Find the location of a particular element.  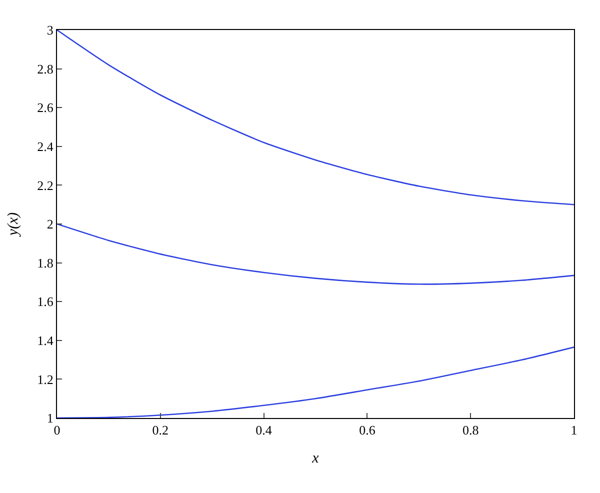

x-axis-title: x is located at coordinates (315, 458).